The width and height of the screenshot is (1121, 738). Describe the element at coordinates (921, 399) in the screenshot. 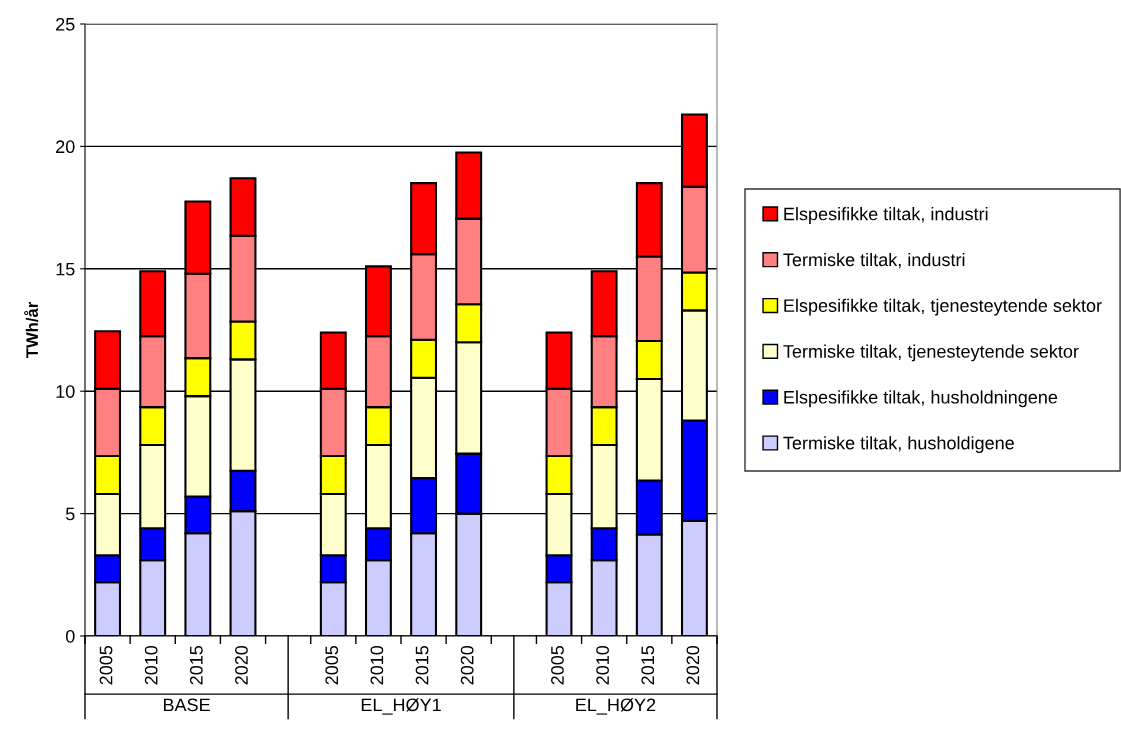

I see `legend-label: Elspesifikke tiltak, husholdningene` at that location.